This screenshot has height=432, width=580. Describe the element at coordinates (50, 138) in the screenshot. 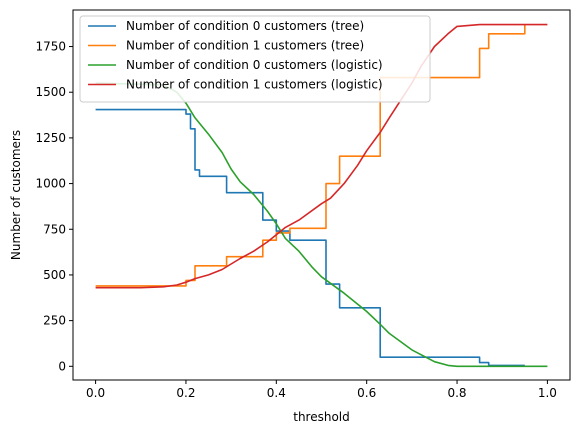

I see `y-tick-label: 1250` at that location.